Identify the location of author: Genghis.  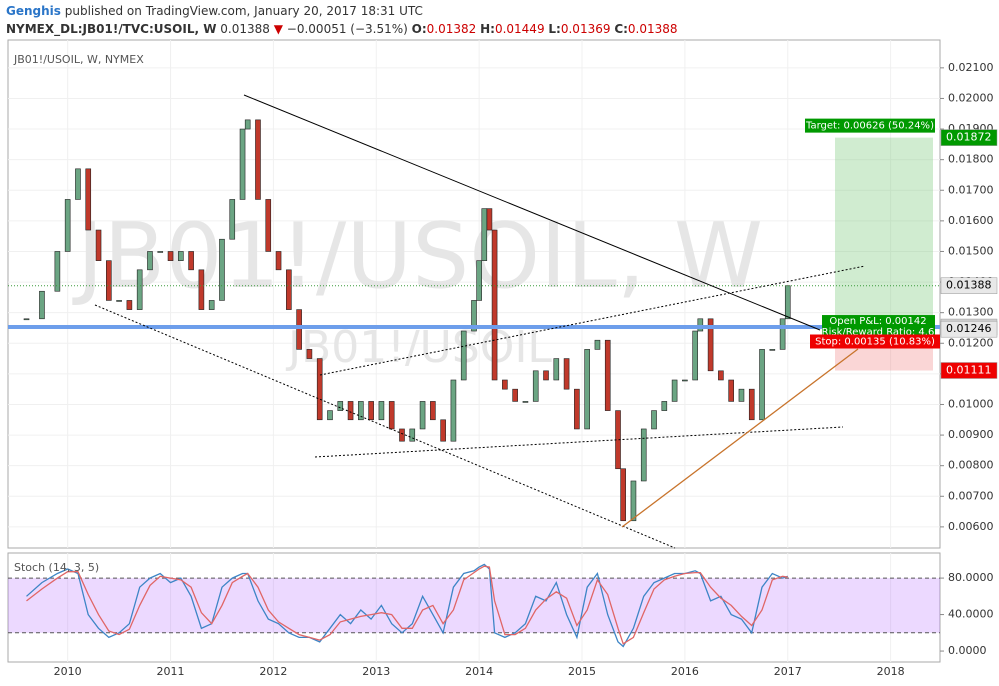
(33, 11).